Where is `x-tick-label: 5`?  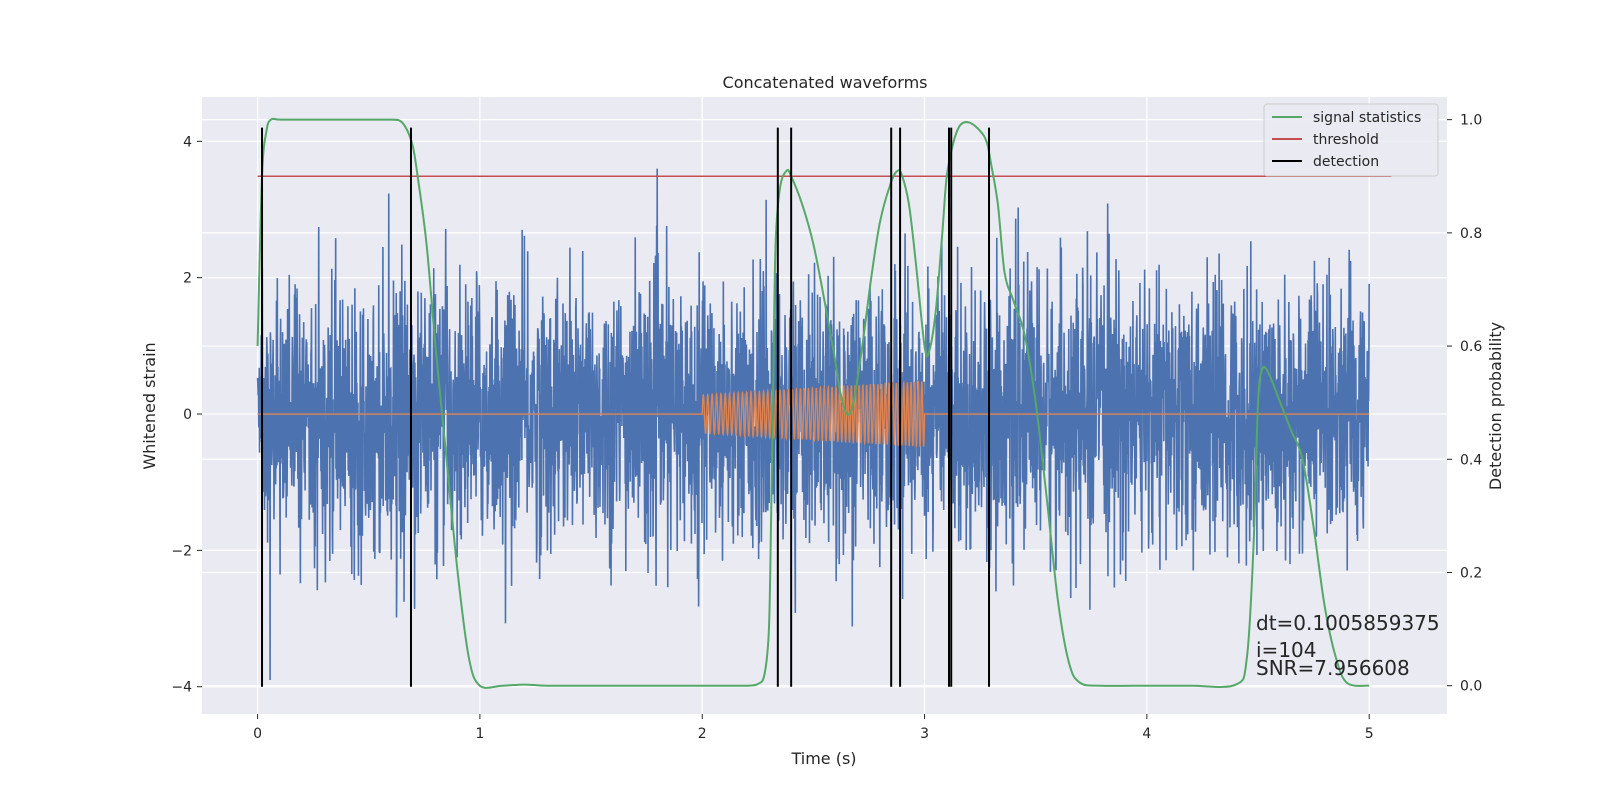 x-tick-label: 5 is located at coordinates (1369, 734).